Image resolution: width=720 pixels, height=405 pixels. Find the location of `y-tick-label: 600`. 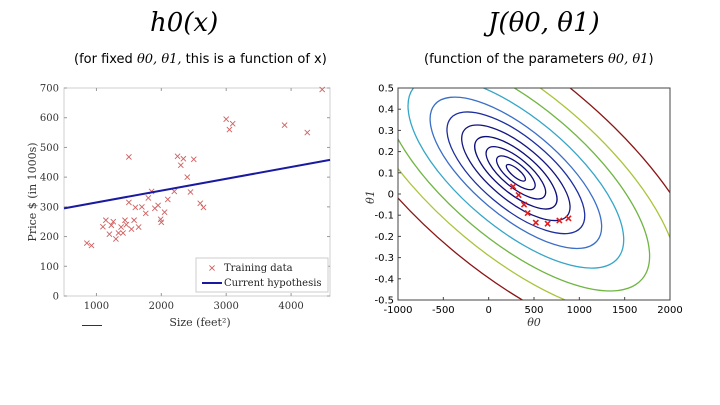

y-tick-label: 600 is located at coordinates (49, 118).